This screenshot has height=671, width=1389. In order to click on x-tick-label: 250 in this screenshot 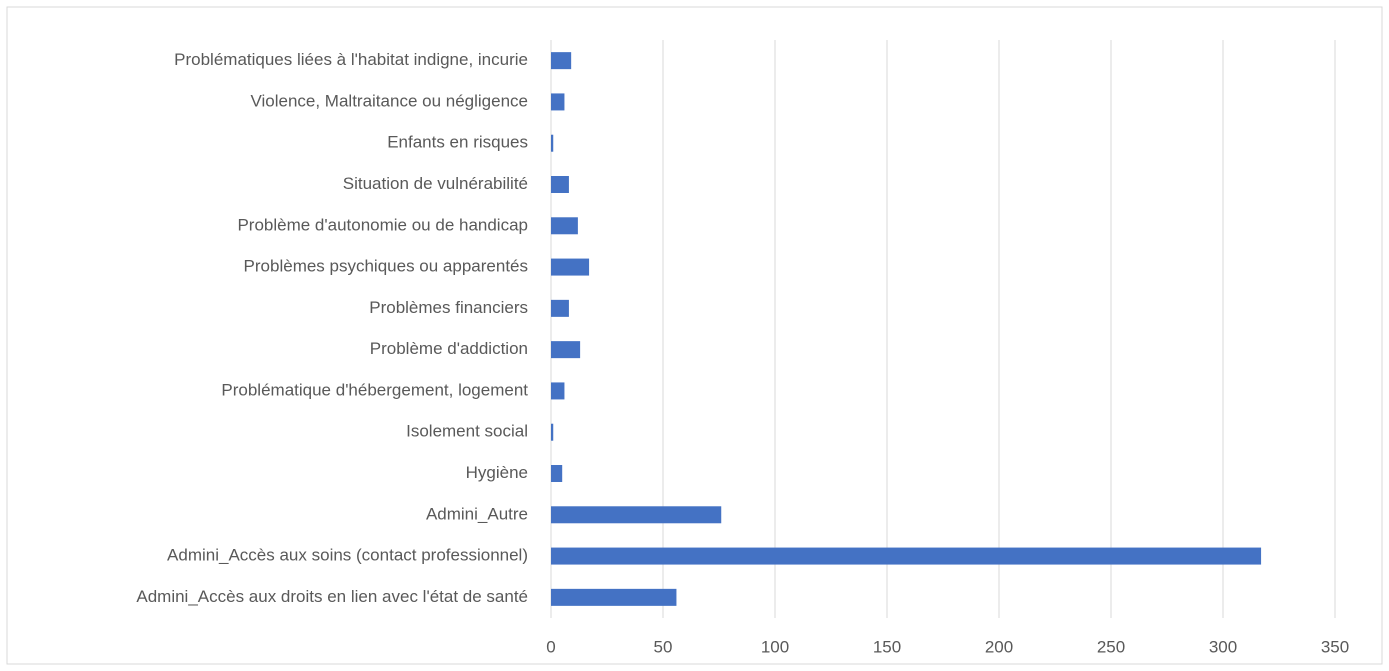, I will do `click(1111, 646)`.